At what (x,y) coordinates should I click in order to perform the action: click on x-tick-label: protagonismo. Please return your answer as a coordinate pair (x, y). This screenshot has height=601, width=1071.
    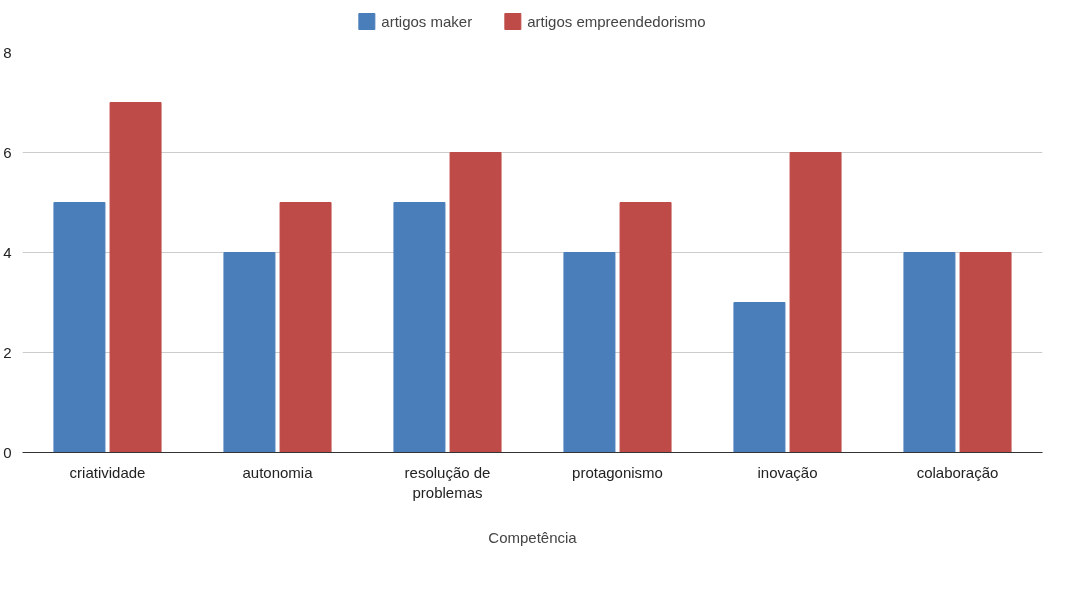
    Looking at the image, I should click on (617, 472).